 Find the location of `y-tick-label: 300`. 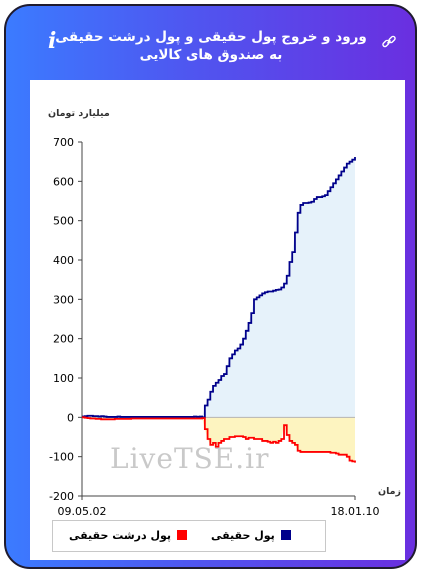

y-tick-label: 300 is located at coordinates (63, 299).